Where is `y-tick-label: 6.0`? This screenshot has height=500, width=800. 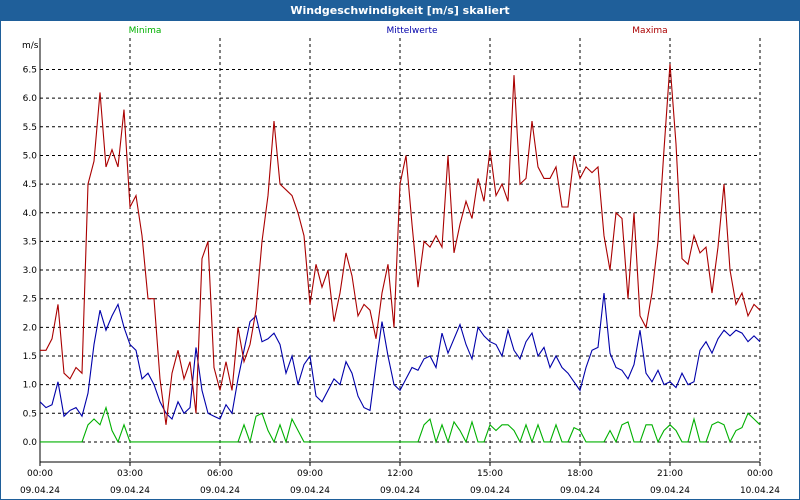 y-tick-label: 6.0 is located at coordinates (30, 99).